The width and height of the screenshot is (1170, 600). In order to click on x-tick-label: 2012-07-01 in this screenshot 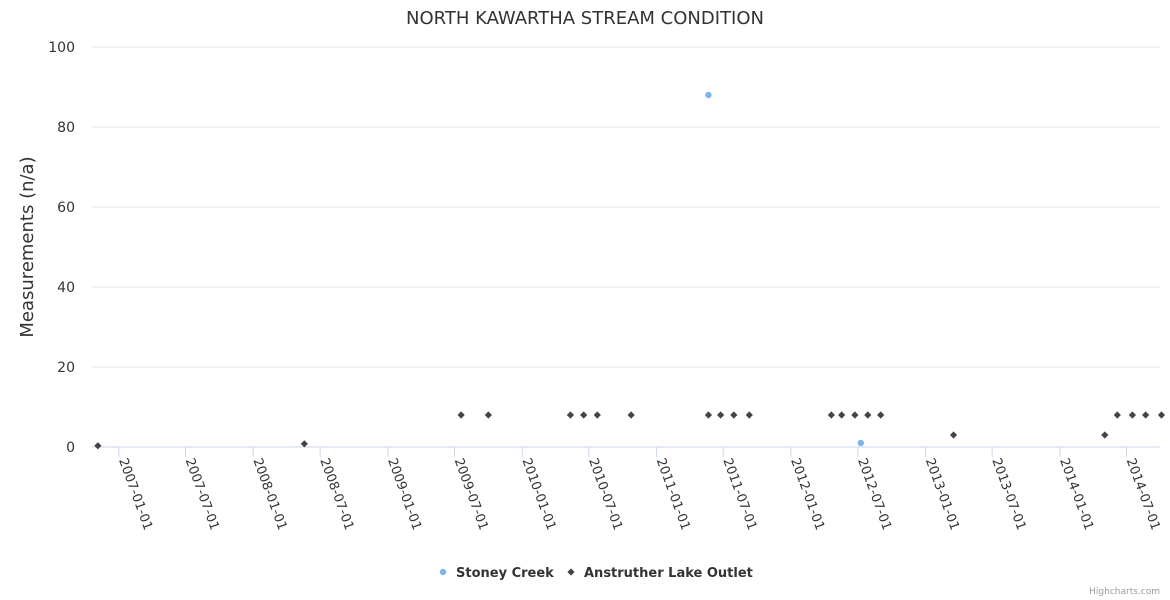, I will do `click(874, 494)`.